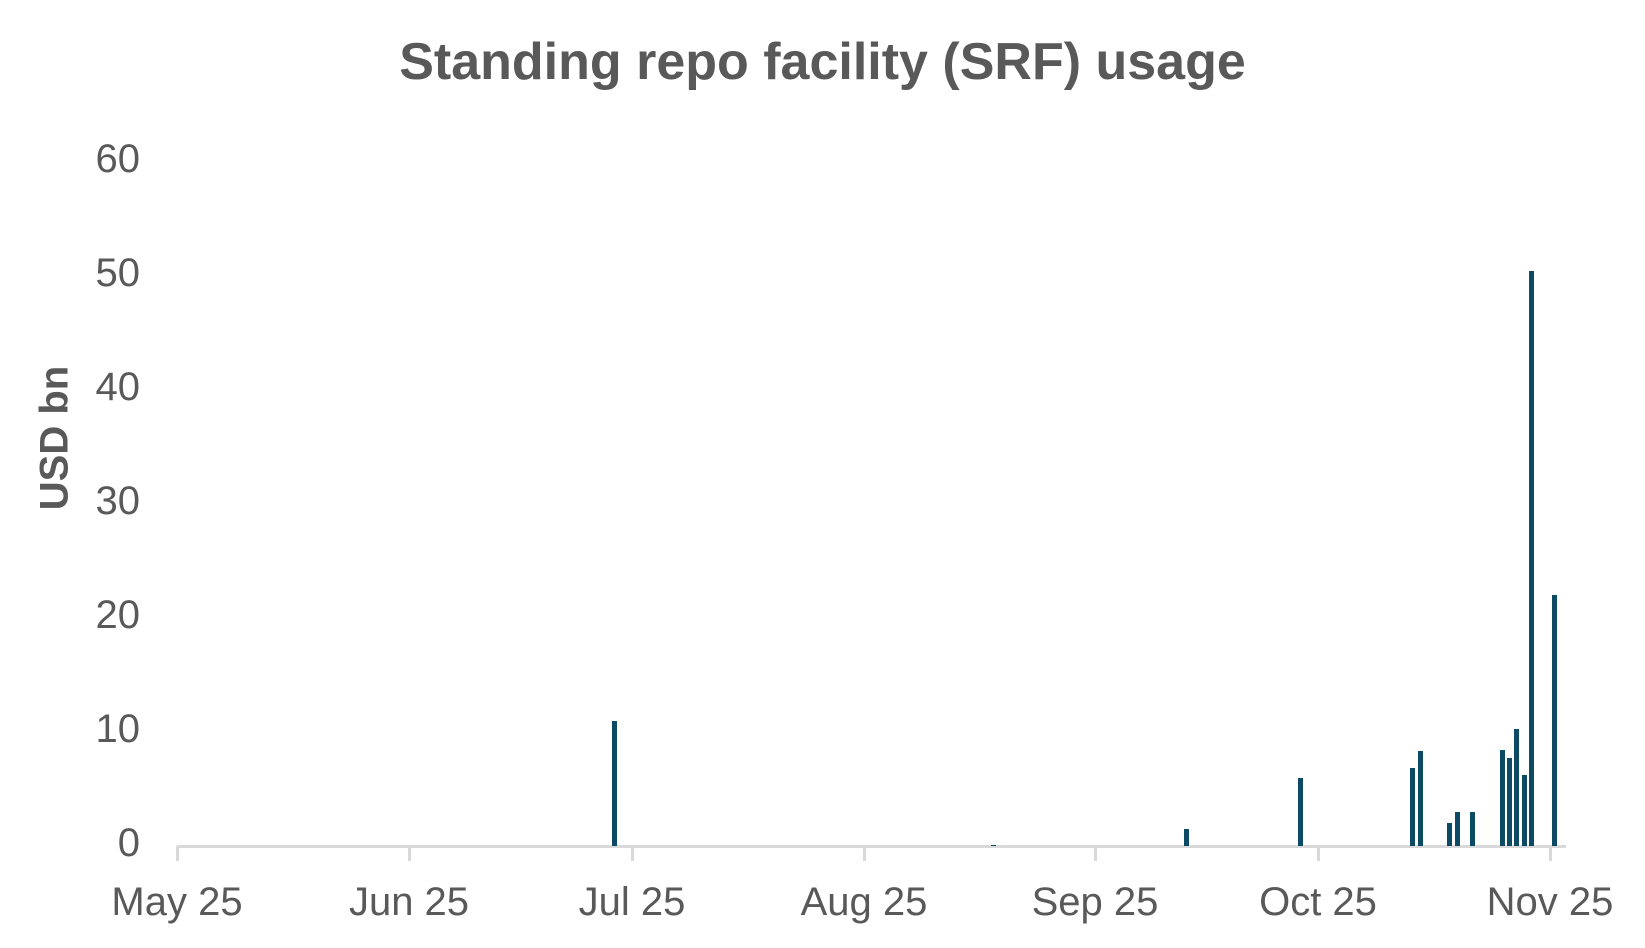 The height and width of the screenshot is (948, 1645). What do you see at coordinates (1550, 902) in the screenshot?
I see `x-tick-label: Nov 25` at bounding box center [1550, 902].